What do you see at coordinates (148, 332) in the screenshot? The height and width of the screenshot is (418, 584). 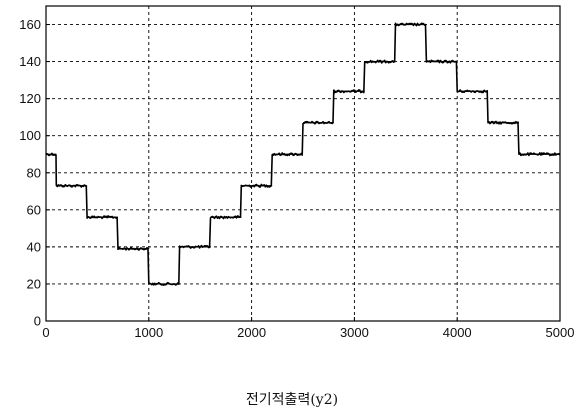 I see `x-tick-label: 1000` at bounding box center [148, 332].